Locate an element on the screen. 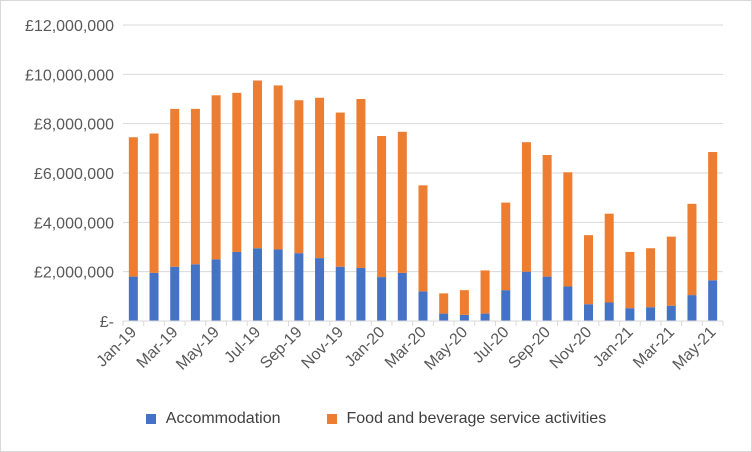  x-tick-label: Sep-20 is located at coordinates (529, 348).